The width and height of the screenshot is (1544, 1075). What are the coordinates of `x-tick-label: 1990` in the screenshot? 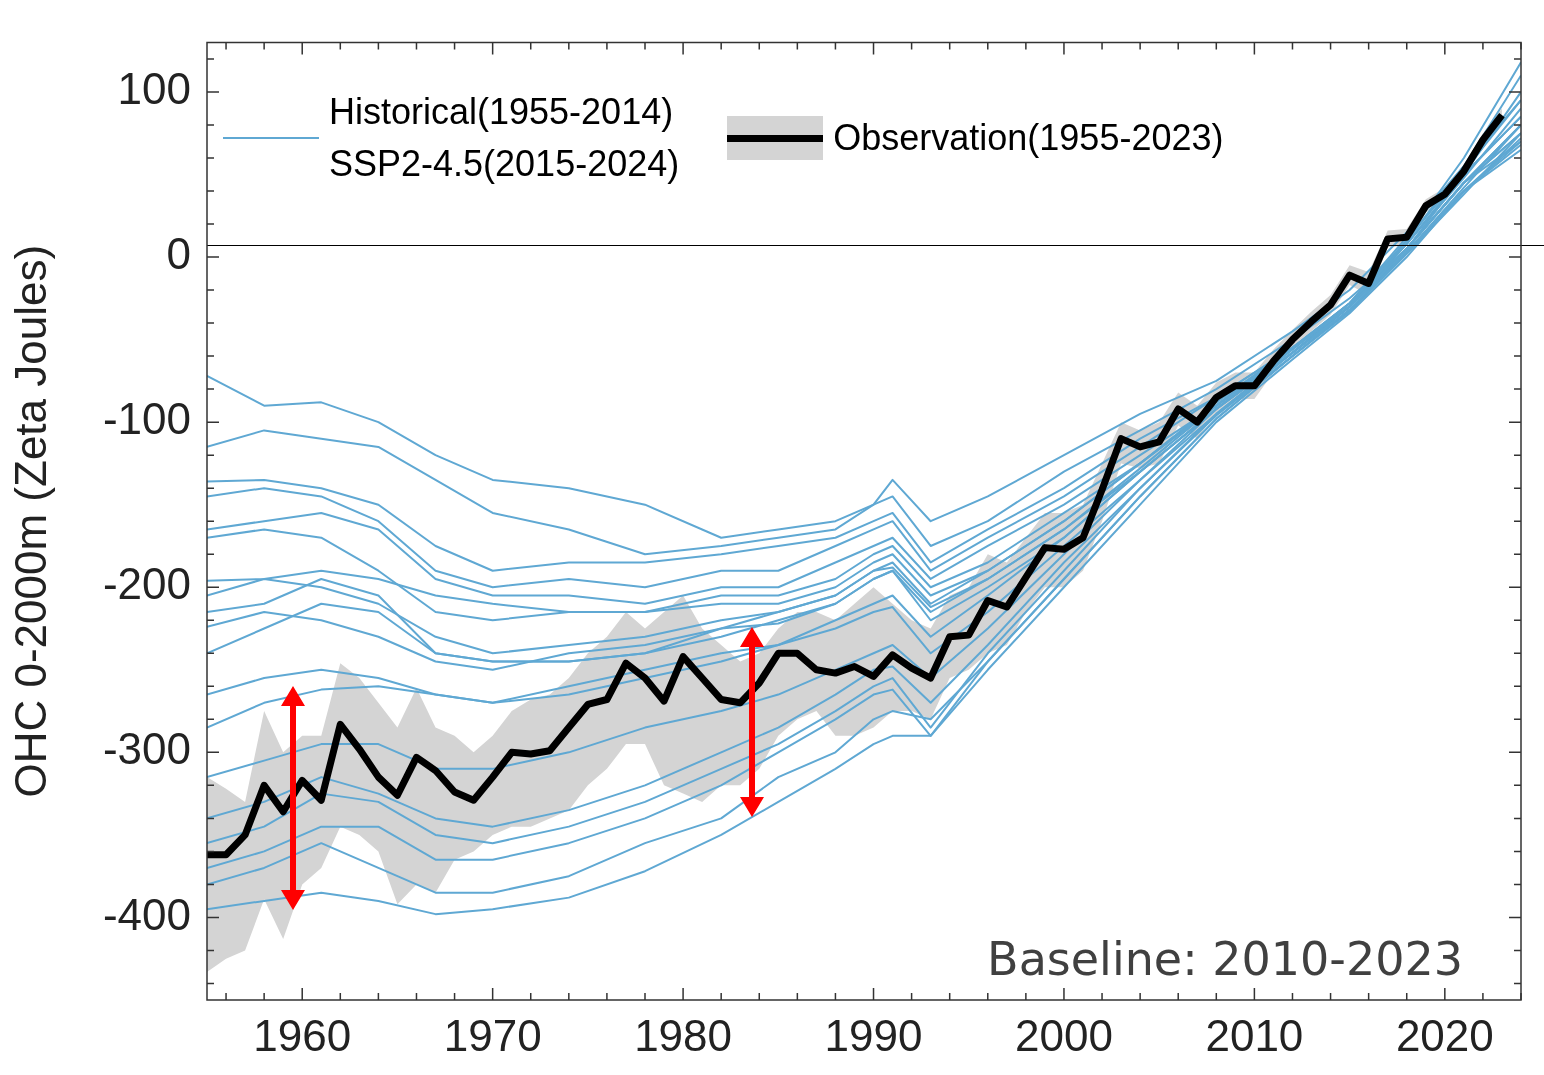 It's located at (873, 1035).